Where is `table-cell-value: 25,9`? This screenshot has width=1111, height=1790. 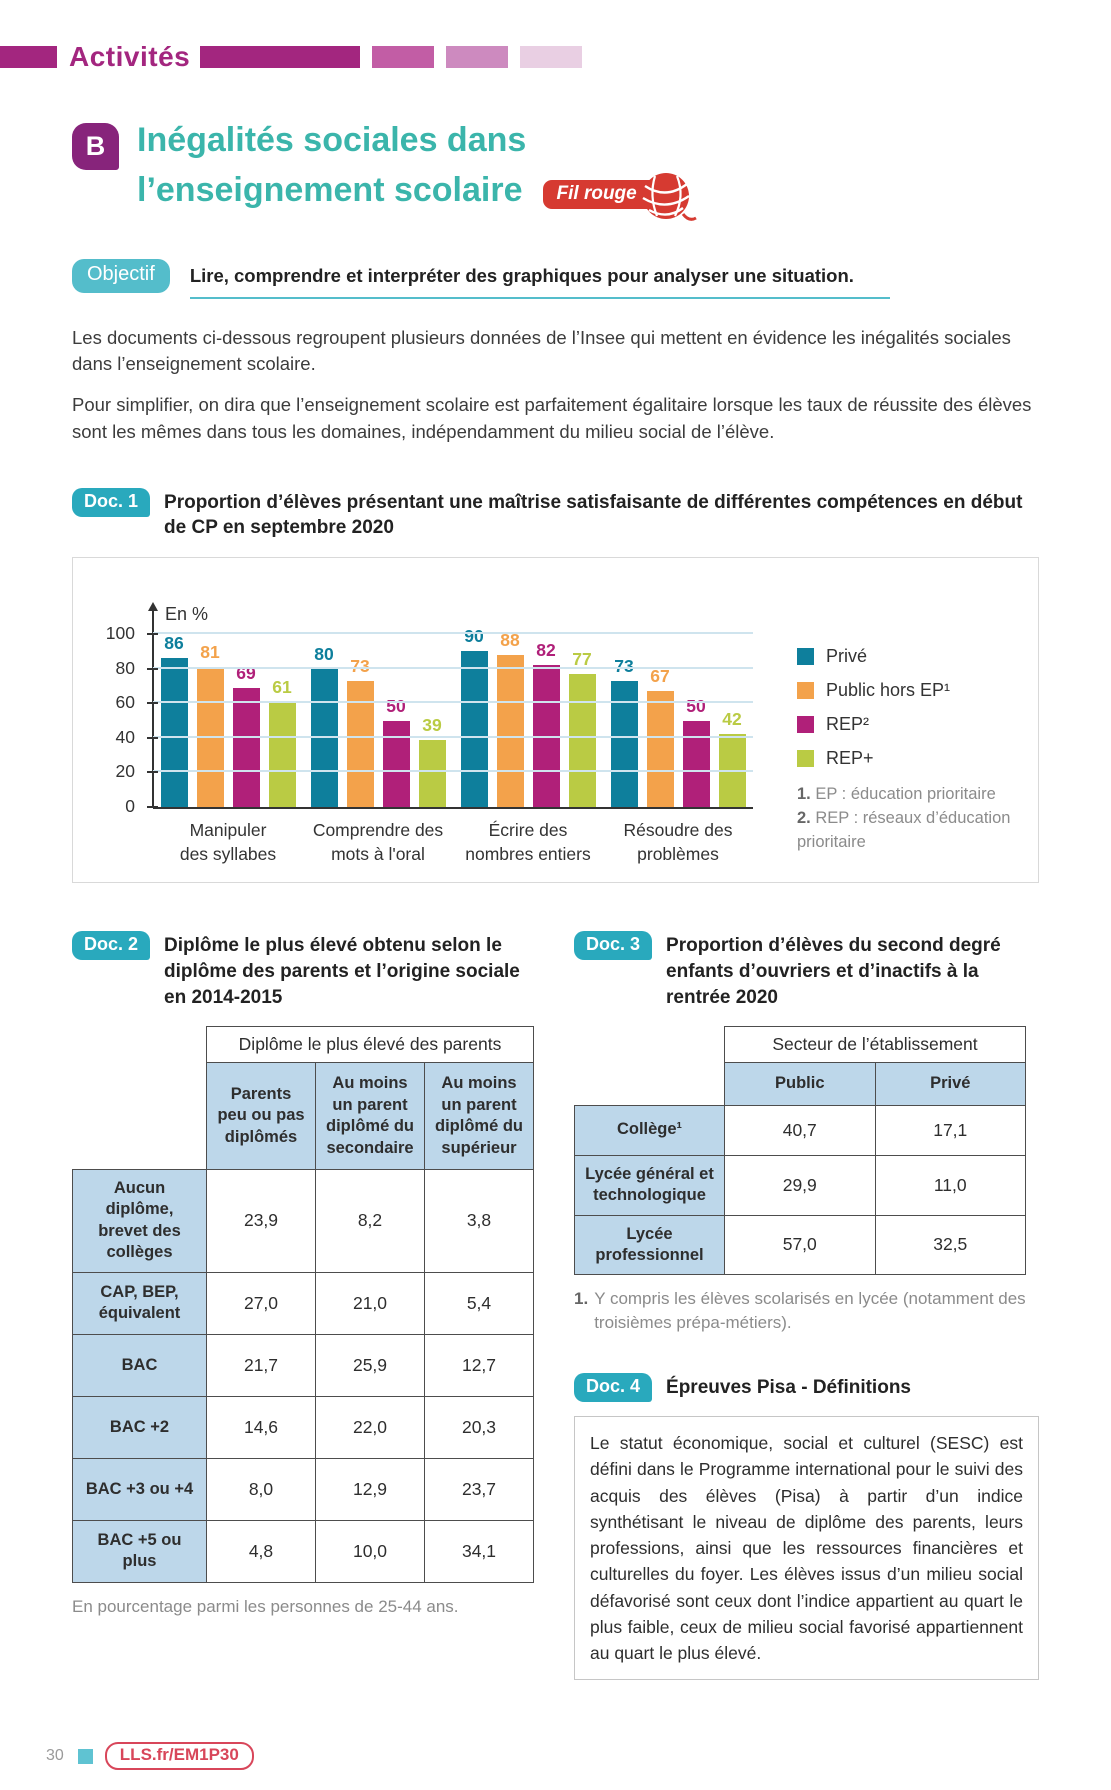 table-cell-value: 25,9 is located at coordinates (370, 1365).